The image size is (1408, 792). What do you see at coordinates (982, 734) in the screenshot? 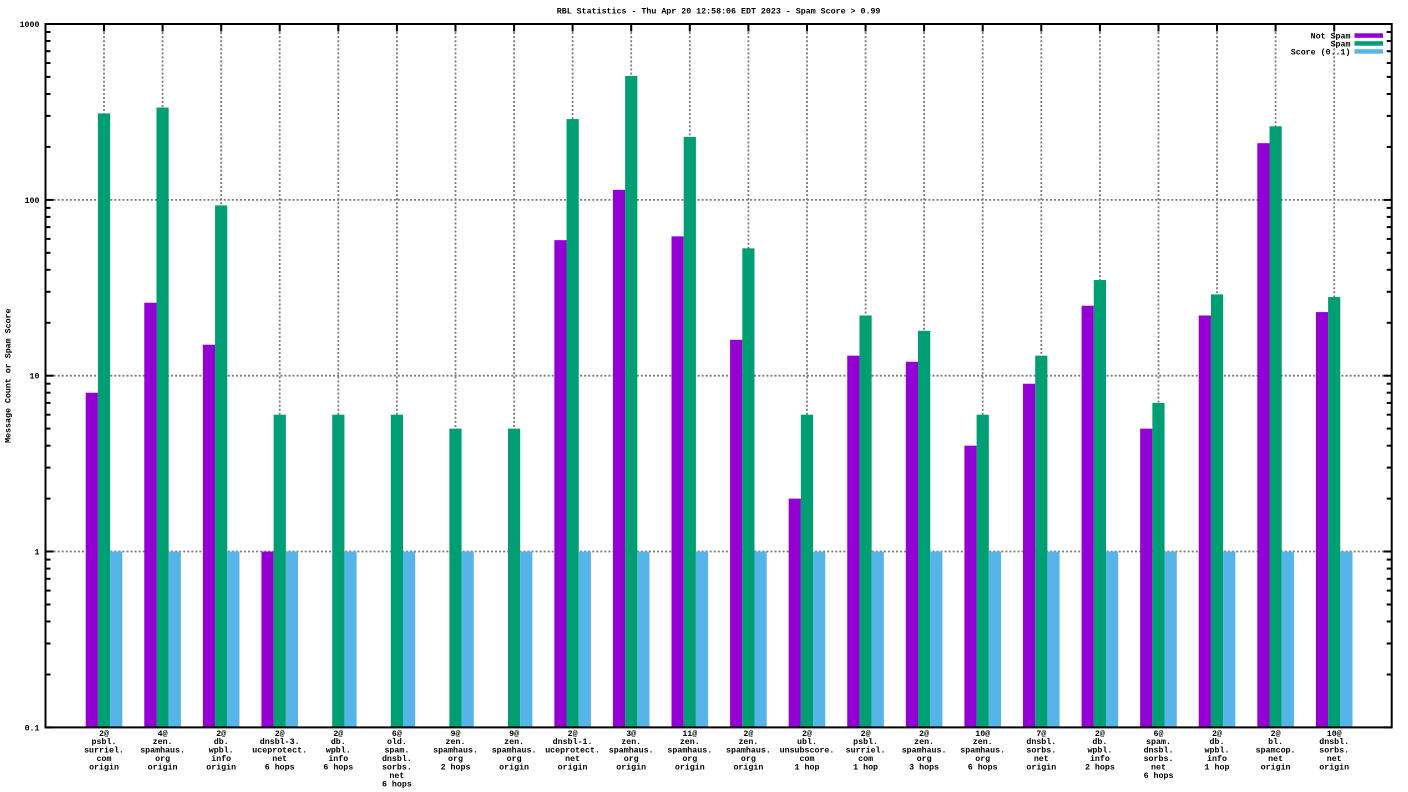
I see `svg-text: 10@` at bounding box center [982, 734].